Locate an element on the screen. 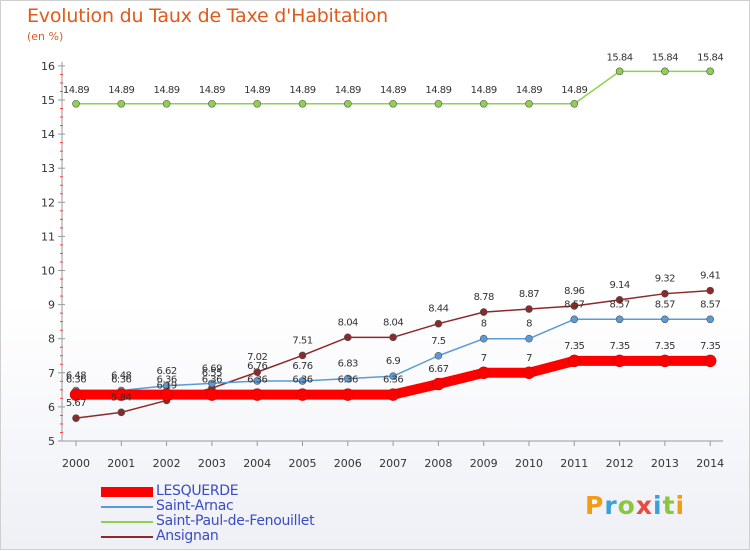  data-label: 6.55 is located at coordinates (212, 373).